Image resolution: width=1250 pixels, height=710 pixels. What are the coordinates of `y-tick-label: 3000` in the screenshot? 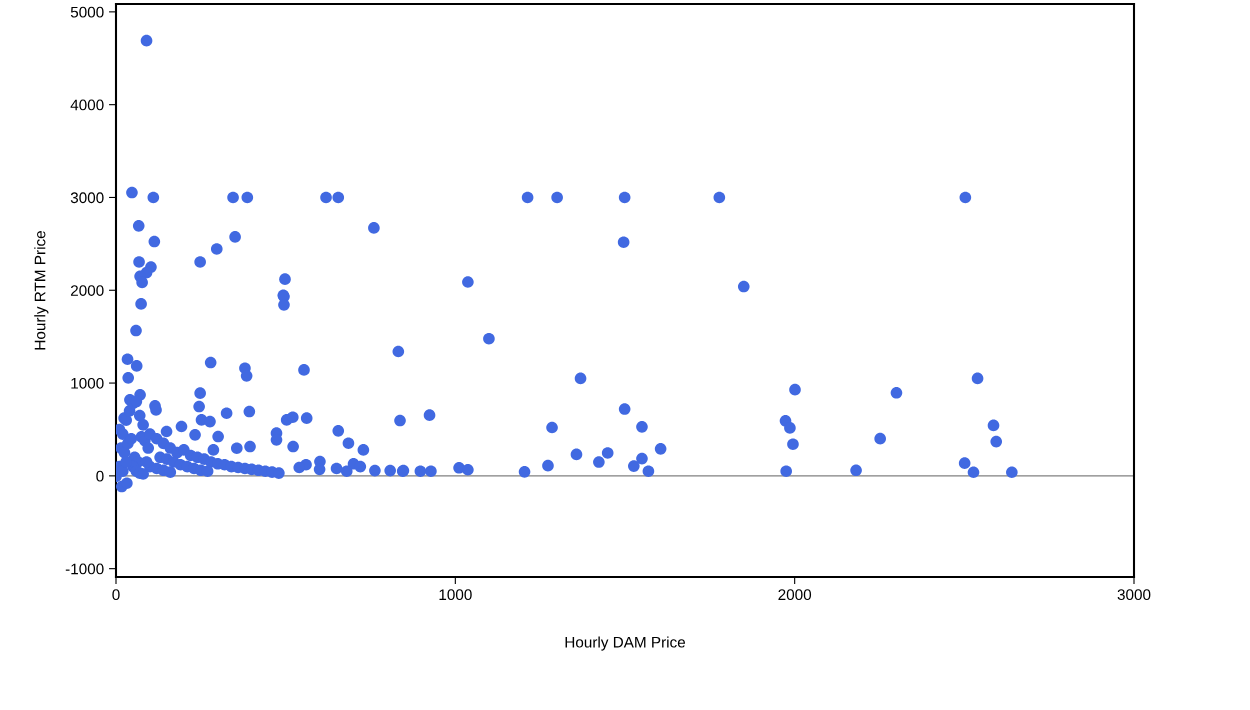 It's located at (87, 198).